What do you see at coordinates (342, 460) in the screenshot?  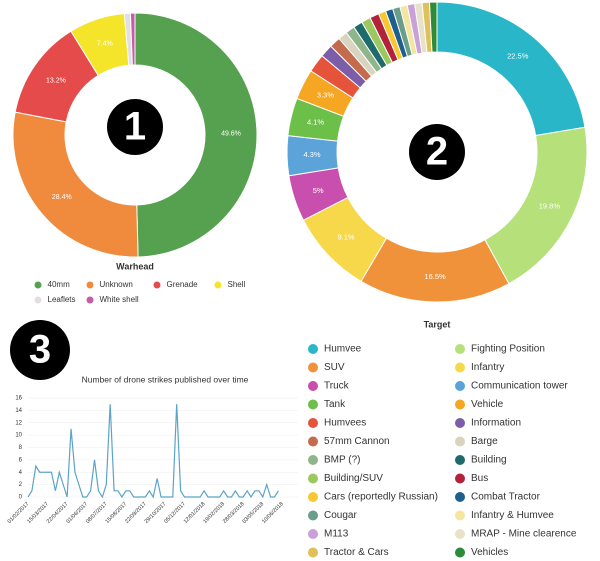 I see `legend-label: BMP (?)` at bounding box center [342, 460].